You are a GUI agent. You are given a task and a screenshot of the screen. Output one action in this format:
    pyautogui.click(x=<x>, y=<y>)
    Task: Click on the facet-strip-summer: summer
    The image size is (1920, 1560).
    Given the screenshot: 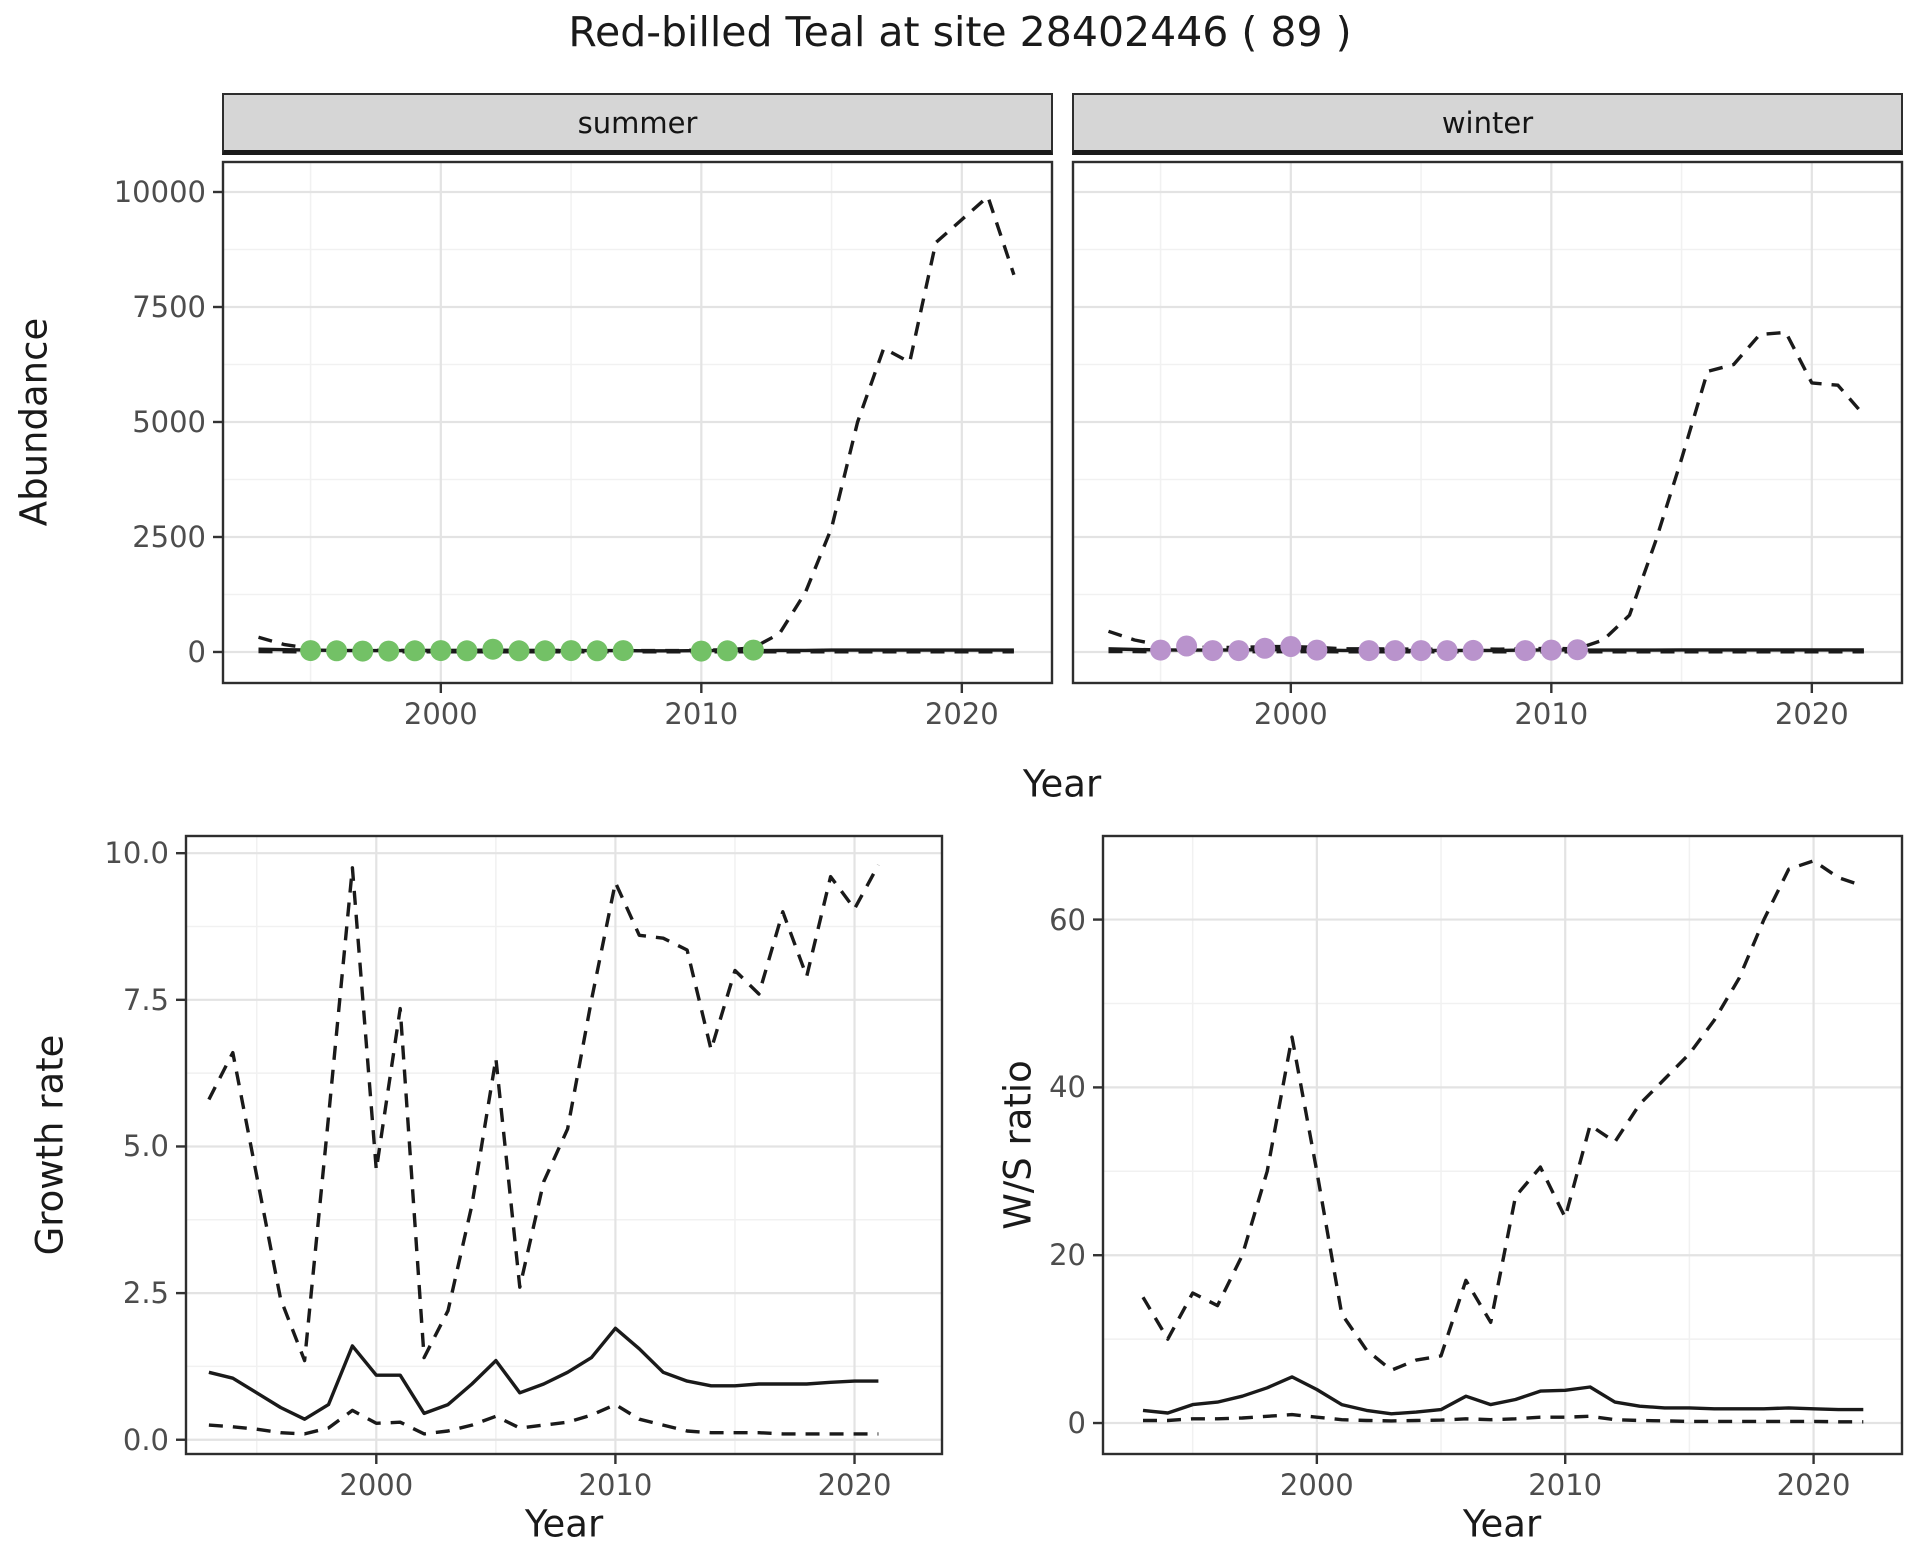 What is the action you would take?
    pyautogui.click(x=637, y=124)
    